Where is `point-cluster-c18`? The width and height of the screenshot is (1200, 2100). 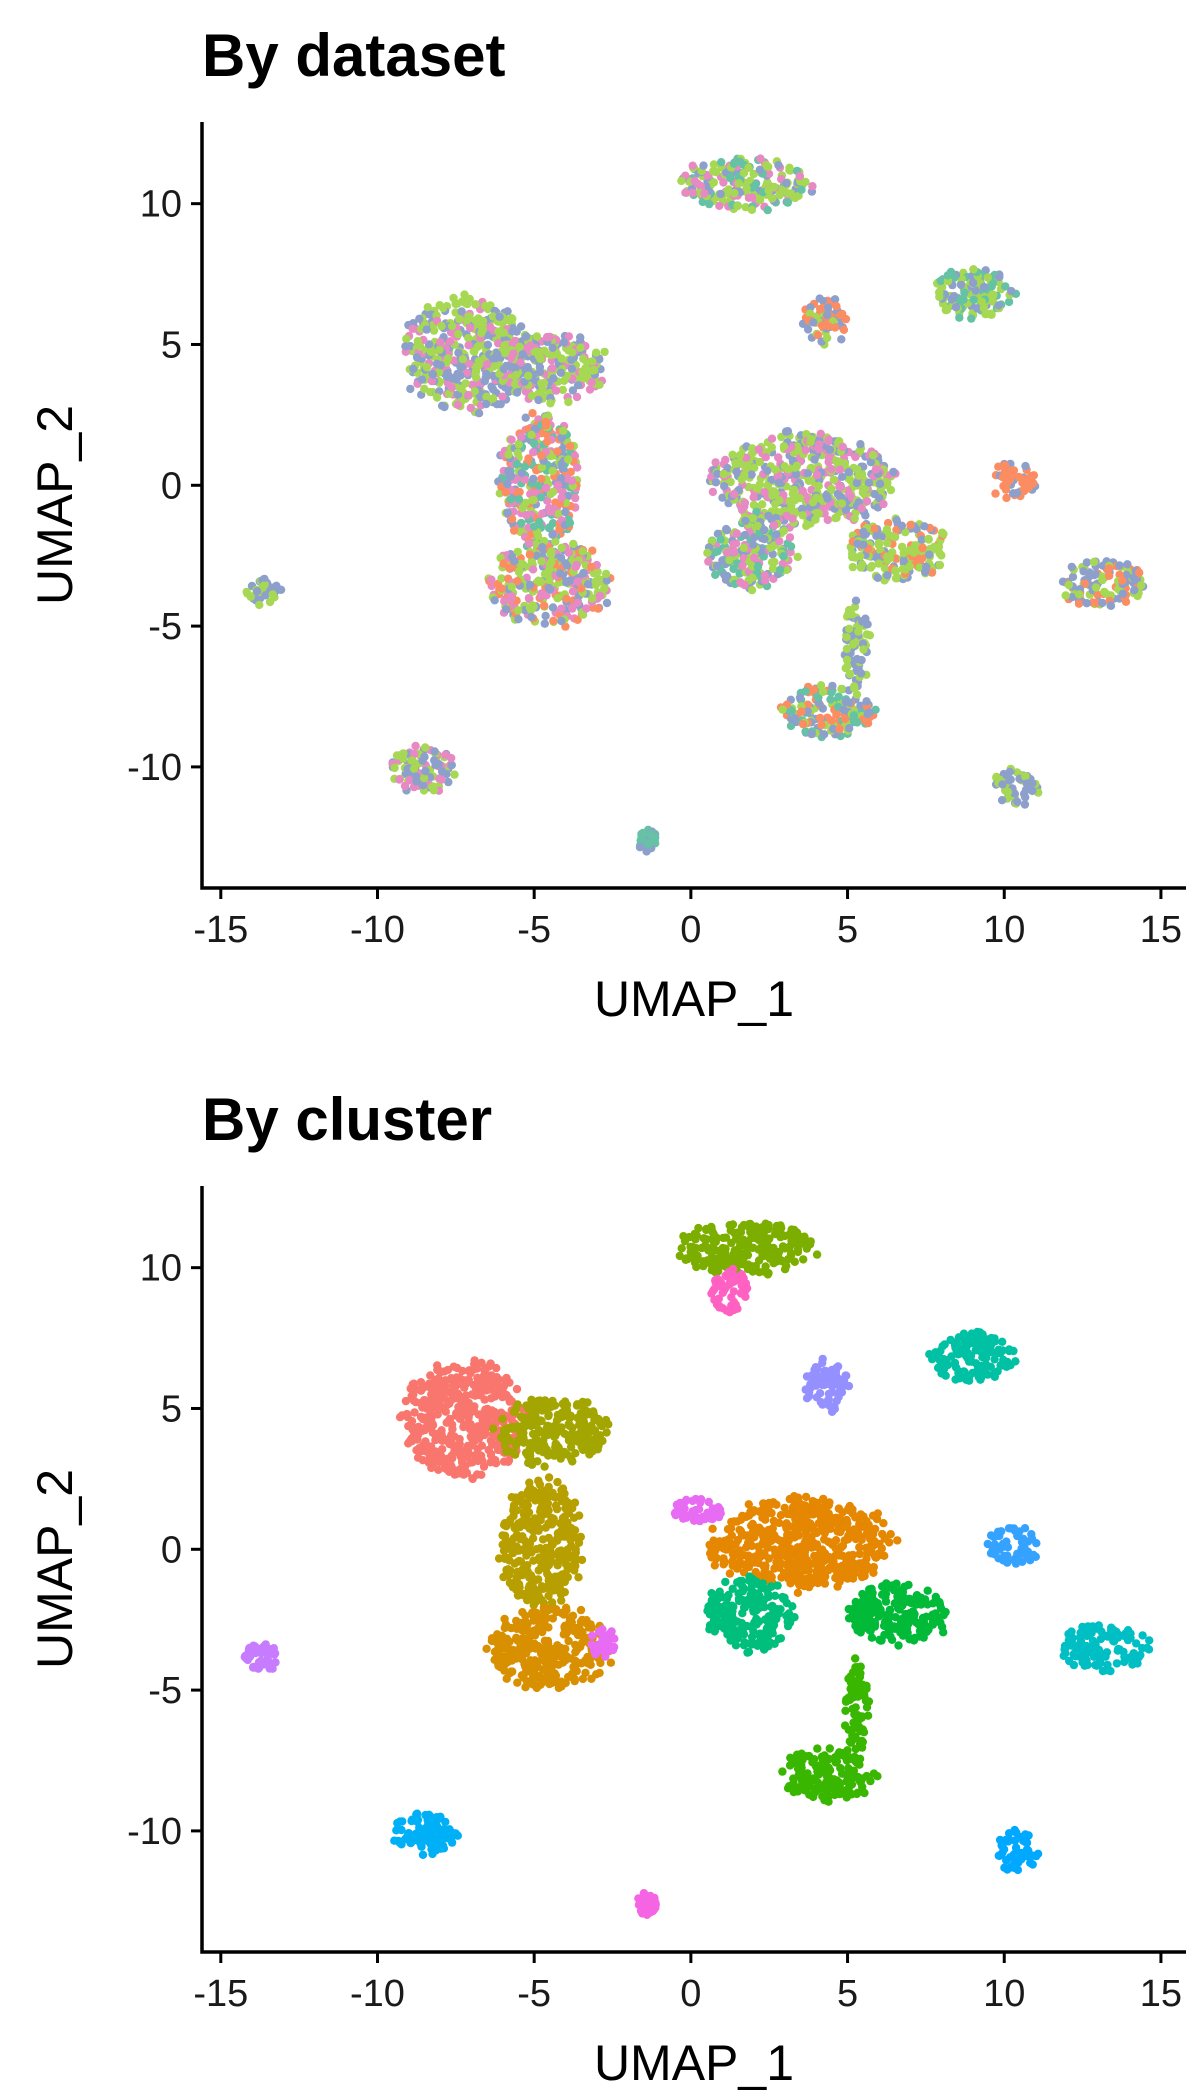
point-cluster-c18 is located at coordinates (647, 840).